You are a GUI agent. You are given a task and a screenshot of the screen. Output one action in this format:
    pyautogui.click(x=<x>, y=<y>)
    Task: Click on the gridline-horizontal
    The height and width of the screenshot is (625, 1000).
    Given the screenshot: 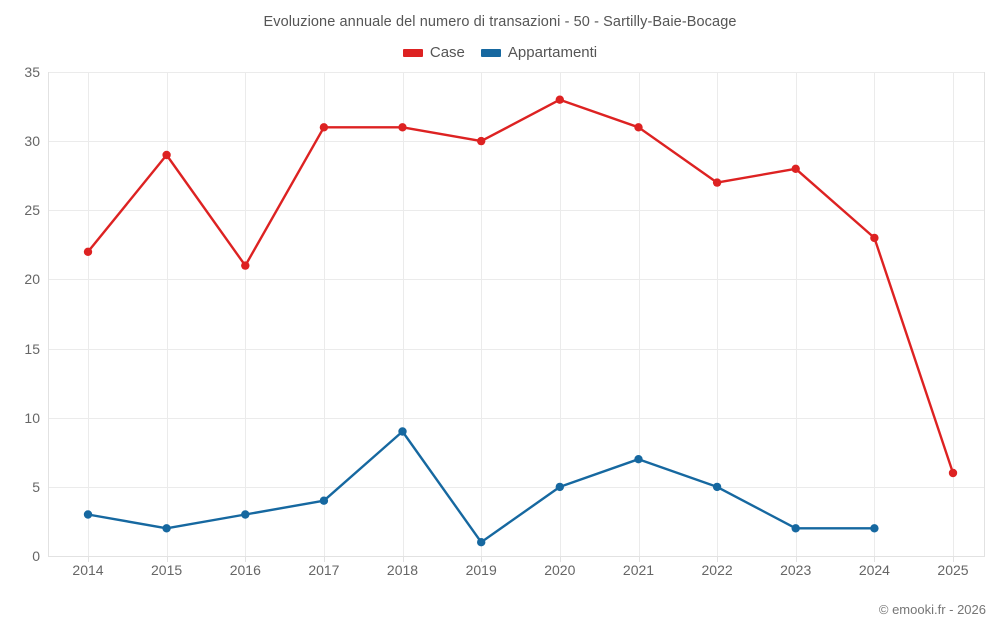 What is the action you would take?
    pyautogui.click(x=516, y=556)
    